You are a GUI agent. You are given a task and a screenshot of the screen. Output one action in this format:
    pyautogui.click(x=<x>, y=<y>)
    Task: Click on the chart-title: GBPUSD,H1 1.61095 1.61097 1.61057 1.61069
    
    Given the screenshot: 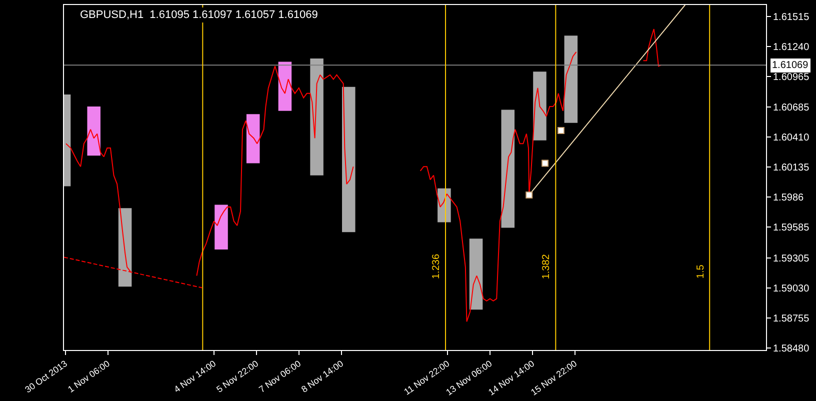 What is the action you would take?
    pyautogui.click(x=199, y=15)
    